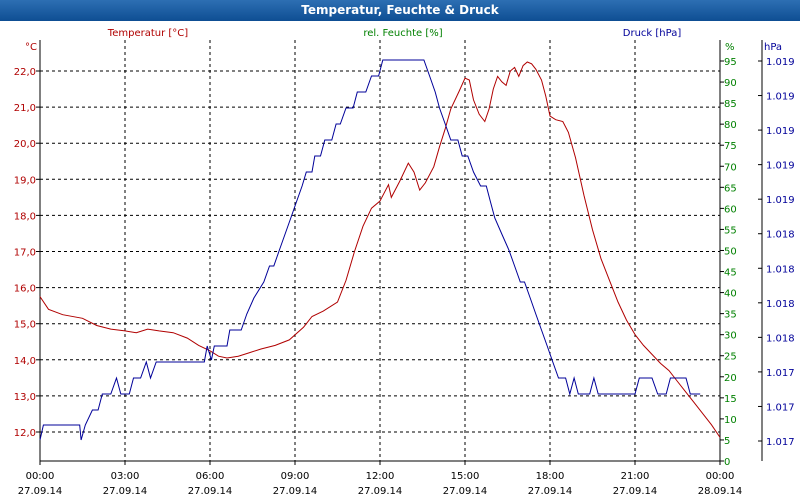  Describe the element at coordinates (727, 441) in the screenshot. I see `humidity-tick-label: 5` at that location.